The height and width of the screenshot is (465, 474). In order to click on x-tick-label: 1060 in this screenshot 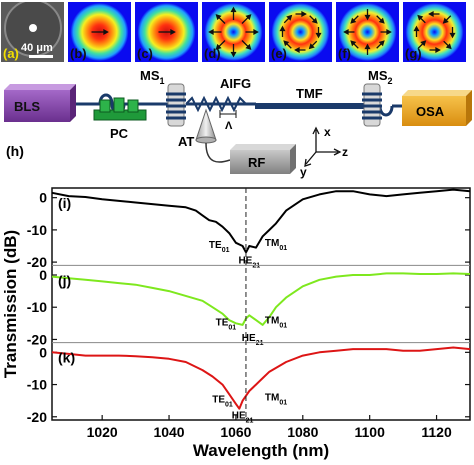, I will do `click(235, 432)`.